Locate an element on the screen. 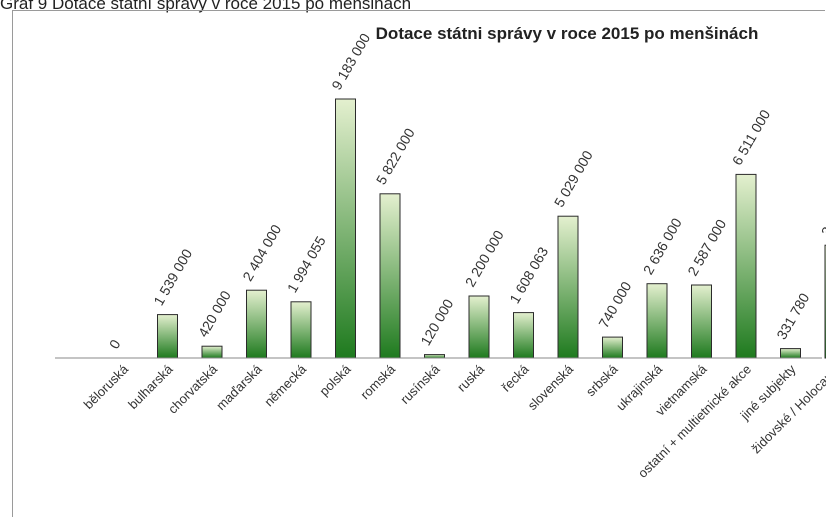 This screenshot has width=826, height=517. value-label-14: 6 511 000 is located at coordinates (751, 137).